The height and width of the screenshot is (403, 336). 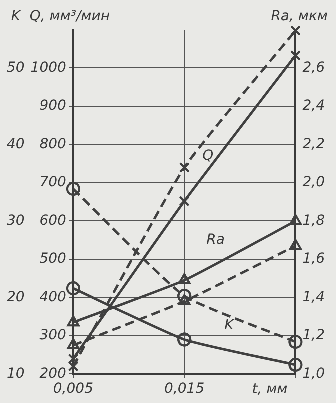 I want to click on y2-tick-label: 1,4, so click(x=313, y=297).